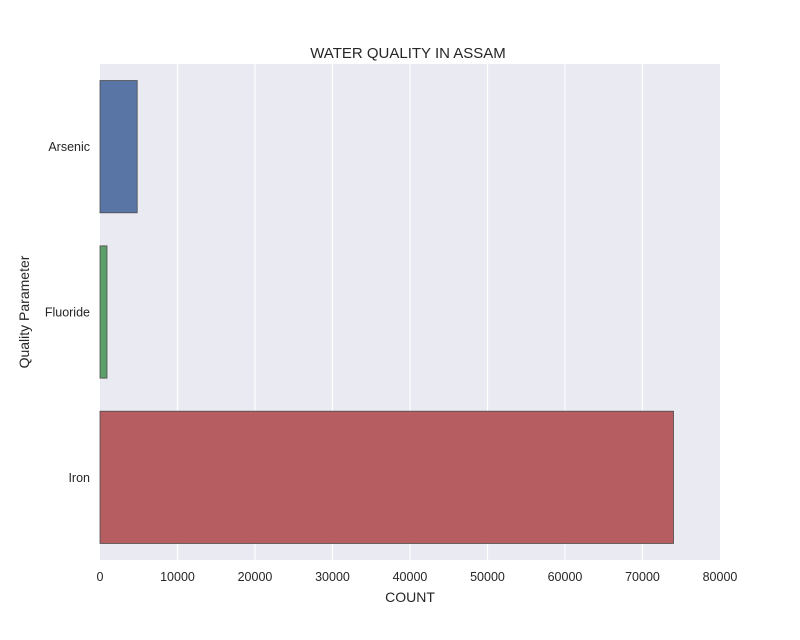 The image size is (800, 640). What do you see at coordinates (410, 597) in the screenshot?
I see `x-axis-label: COUNT` at bounding box center [410, 597].